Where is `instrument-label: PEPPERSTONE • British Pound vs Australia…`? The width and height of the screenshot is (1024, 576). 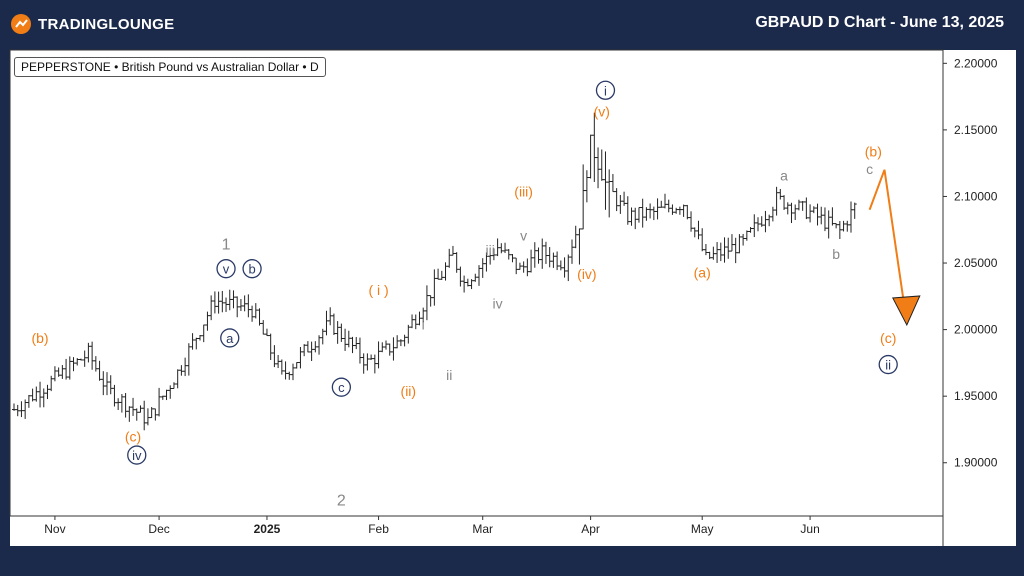
instrument-label: PEPPERSTONE • British Pound vs Australia… is located at coordinates (170, 67).